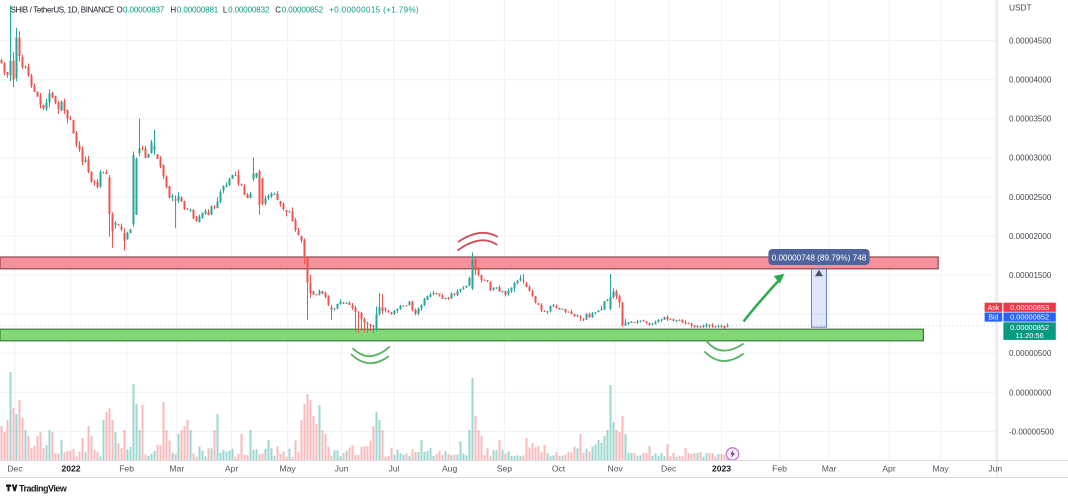 This screenshot has width=1068, height=498. Describe the element at coordinates (120, 10) in the screenshot. I see `svg-text: O` at that location.